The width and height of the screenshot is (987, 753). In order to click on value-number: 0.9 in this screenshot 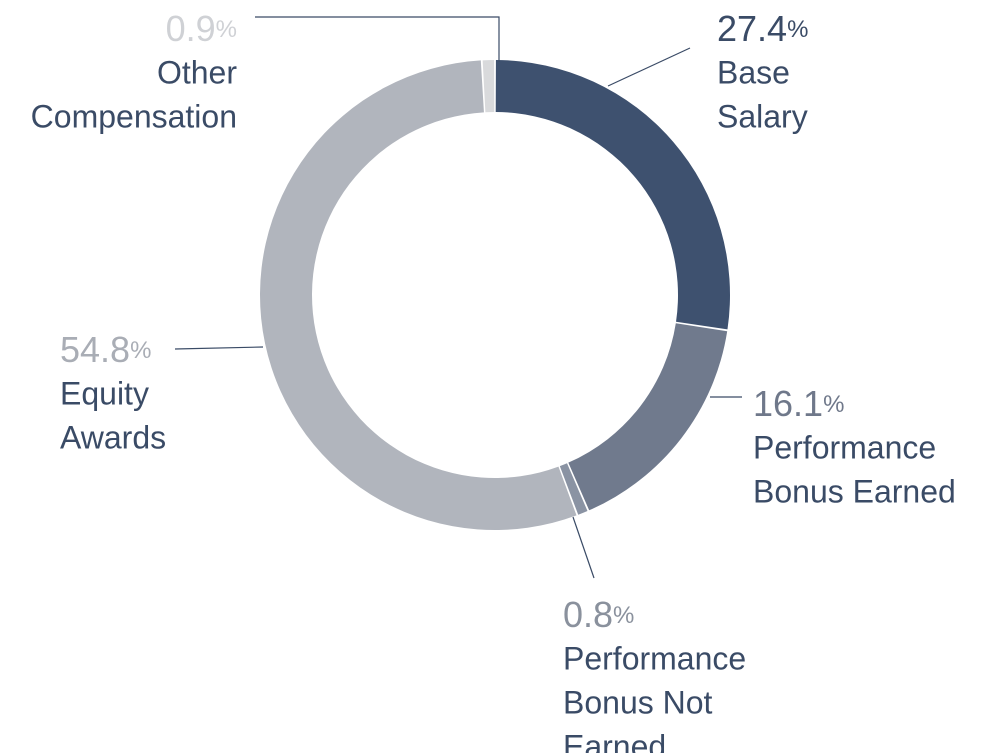, I will do `click(191, 28)`.